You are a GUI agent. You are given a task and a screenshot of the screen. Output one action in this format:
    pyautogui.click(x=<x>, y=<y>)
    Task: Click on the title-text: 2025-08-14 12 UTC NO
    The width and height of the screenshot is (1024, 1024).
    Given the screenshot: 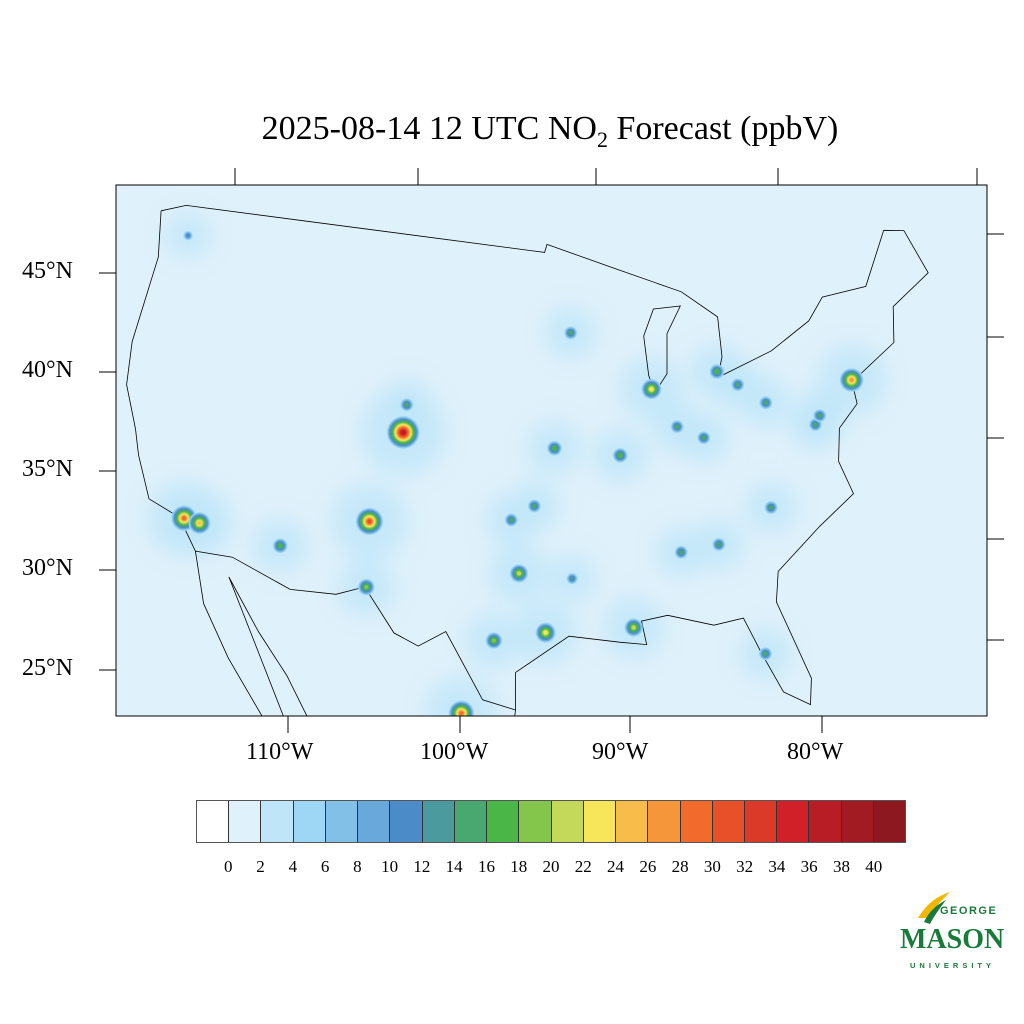 What is the action you would take?
    pyautogui.click(x=429, y=128)
    